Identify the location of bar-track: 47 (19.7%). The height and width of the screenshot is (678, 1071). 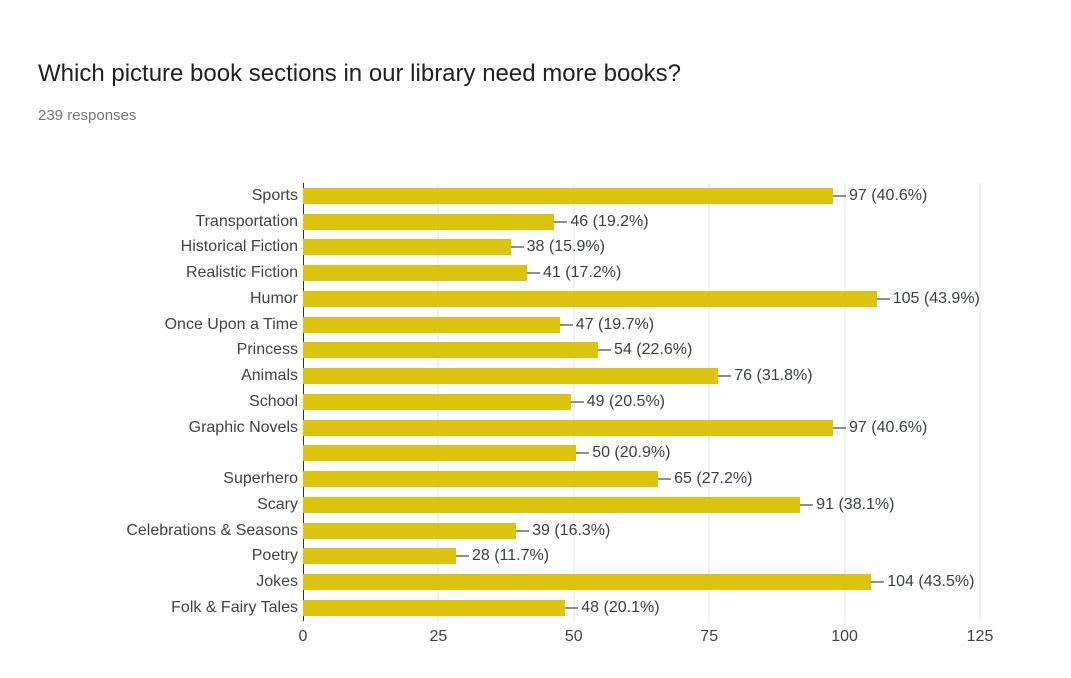
(644, 325).